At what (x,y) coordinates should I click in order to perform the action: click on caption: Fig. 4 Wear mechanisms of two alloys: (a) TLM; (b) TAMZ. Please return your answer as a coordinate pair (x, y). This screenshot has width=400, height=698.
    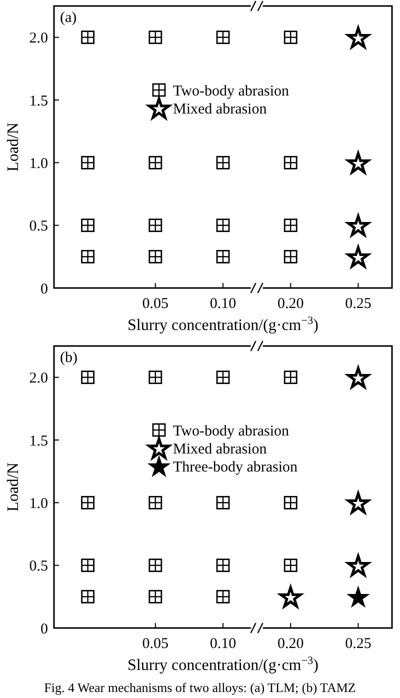
    Looking at the image, I should click on (200, 687).